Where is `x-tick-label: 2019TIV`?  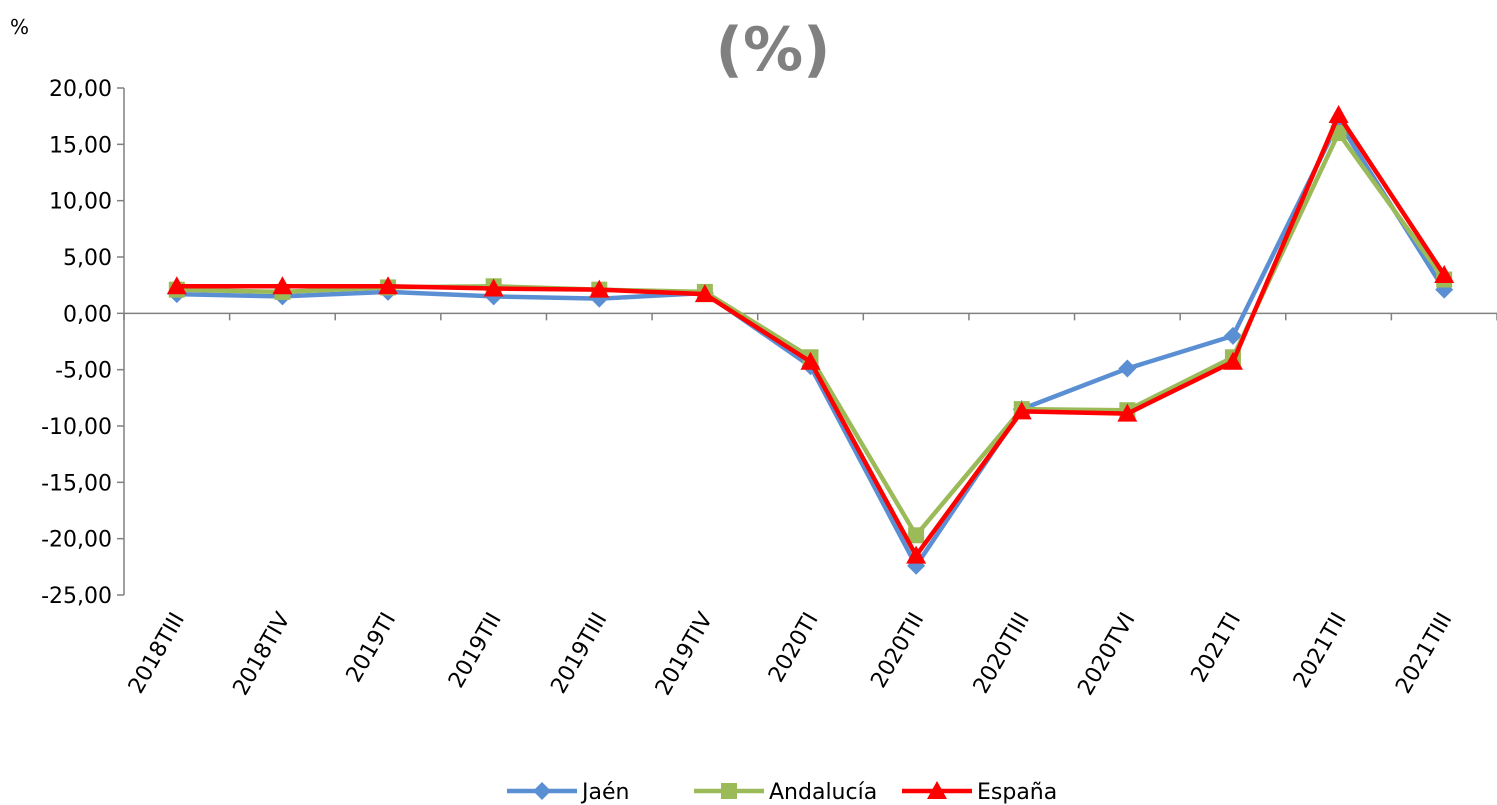 x-tick-label: 2019TIV is located at coordinates (684, 654).